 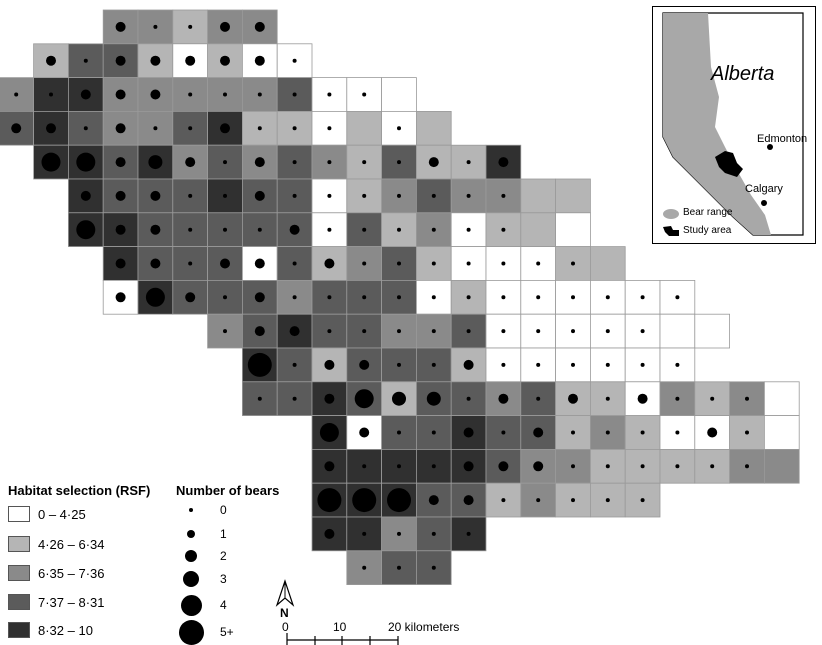 I want to click on rsf-legend-row: 4·26 – 6·34, so click(x=56, y=544).